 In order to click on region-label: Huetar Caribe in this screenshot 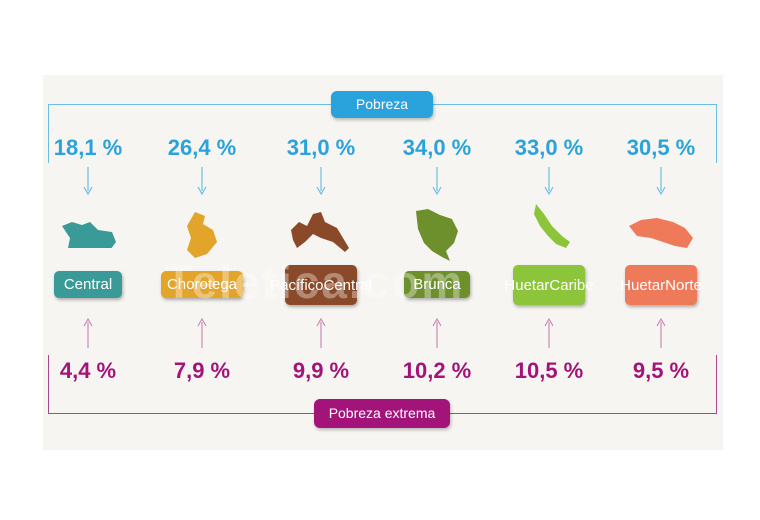, I will do `click(549, 285)`.